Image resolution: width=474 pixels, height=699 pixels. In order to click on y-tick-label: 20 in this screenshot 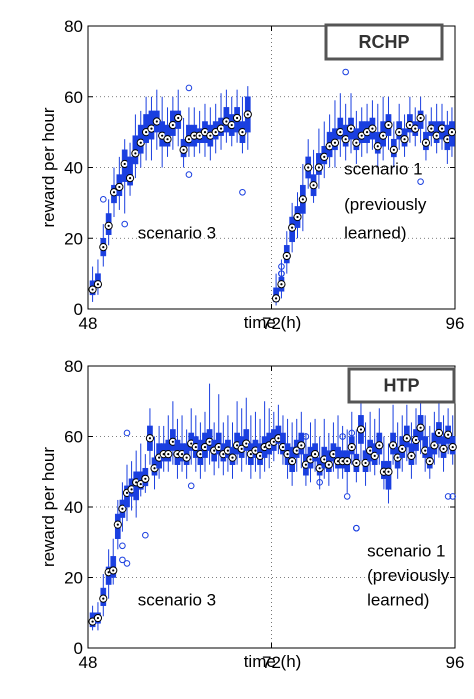, I will do `click(73, 578)`.